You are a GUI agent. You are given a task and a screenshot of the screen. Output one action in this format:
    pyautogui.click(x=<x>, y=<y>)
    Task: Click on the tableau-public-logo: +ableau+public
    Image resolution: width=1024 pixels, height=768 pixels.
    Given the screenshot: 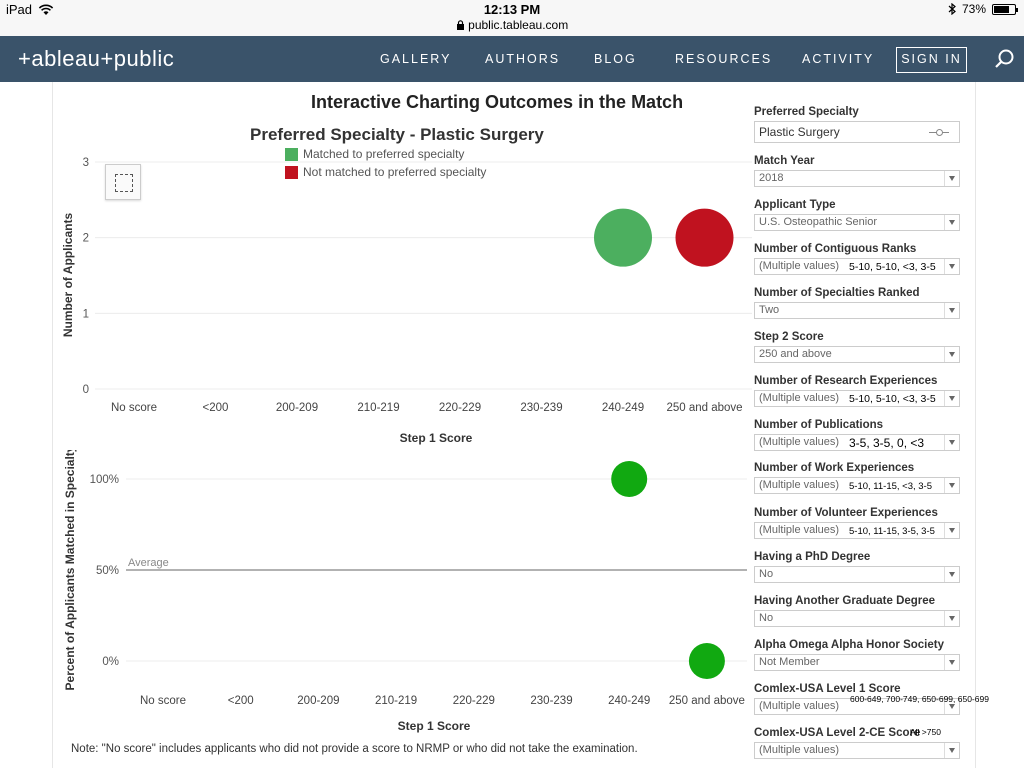 What is the action you would take?
    pyautogui.click(x=96, y=58)
    